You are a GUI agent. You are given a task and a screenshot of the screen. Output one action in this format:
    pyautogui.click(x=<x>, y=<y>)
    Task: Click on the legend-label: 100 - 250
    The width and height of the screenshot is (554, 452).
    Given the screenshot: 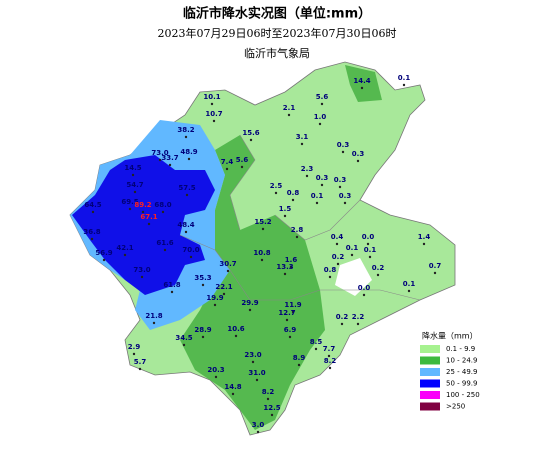 What is the action you would take?
    pyautogui.click(x=463, y=395)
    